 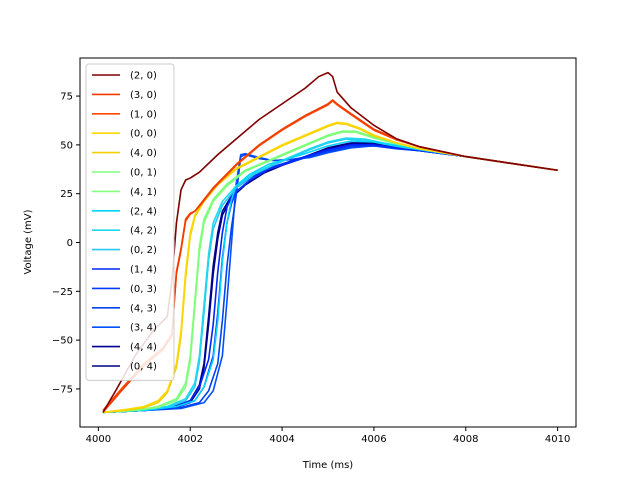 What do you see at coordinates (66, 97) in the screenshot?
I see `y-tick-label-6: 75` at bounding box center [66, 97].